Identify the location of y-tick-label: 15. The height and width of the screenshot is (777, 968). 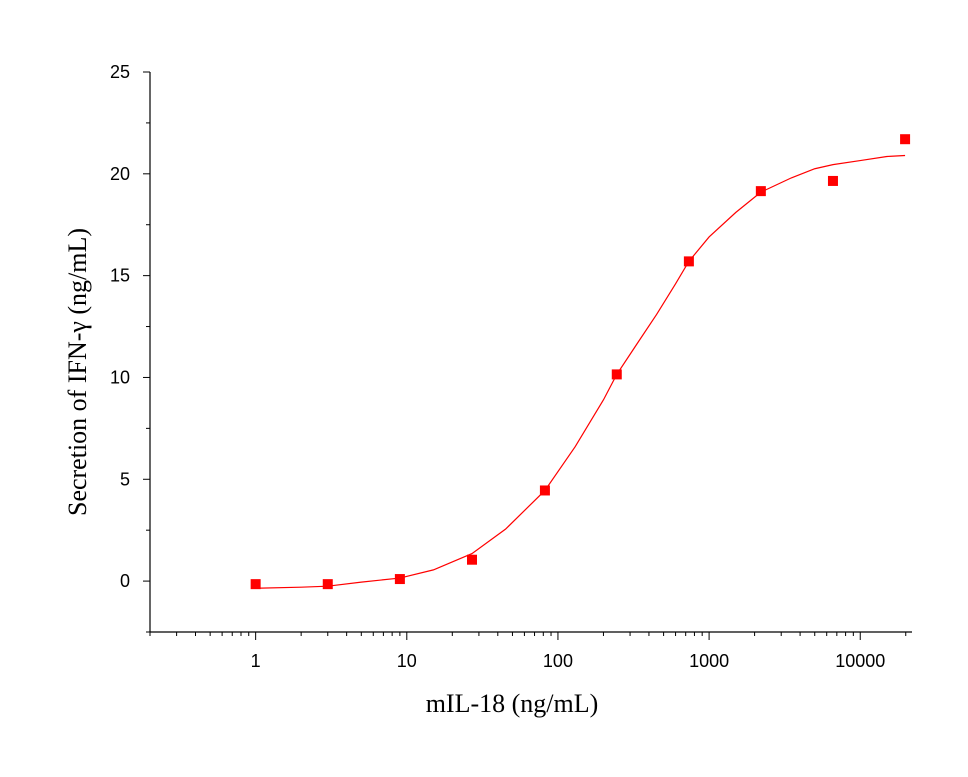
(120, 276).